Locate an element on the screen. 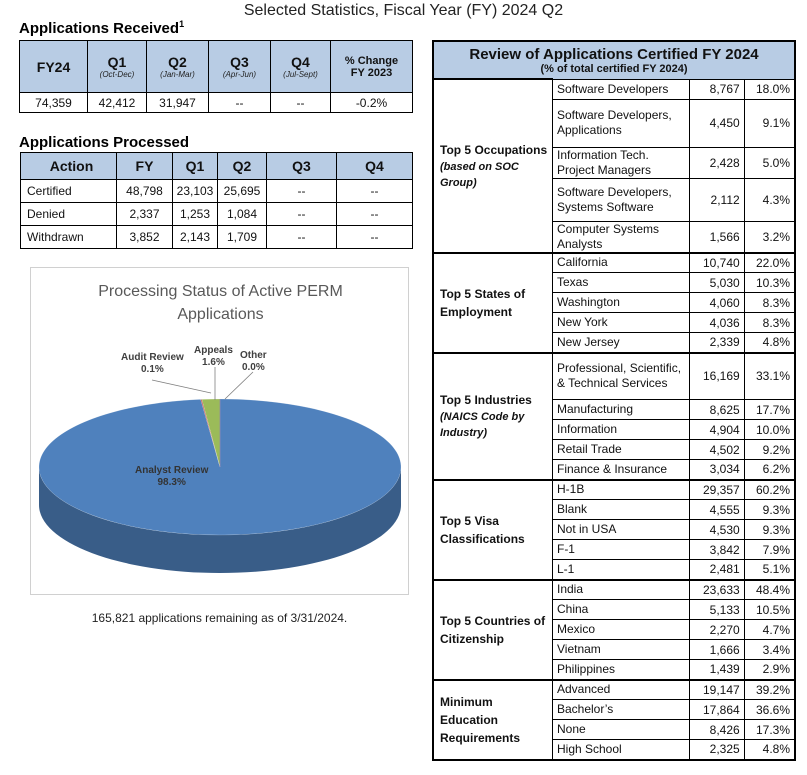 The height and width of the screenshot is (775, 807). review-name-cell: Advanced is located at coordinates (620, 689).